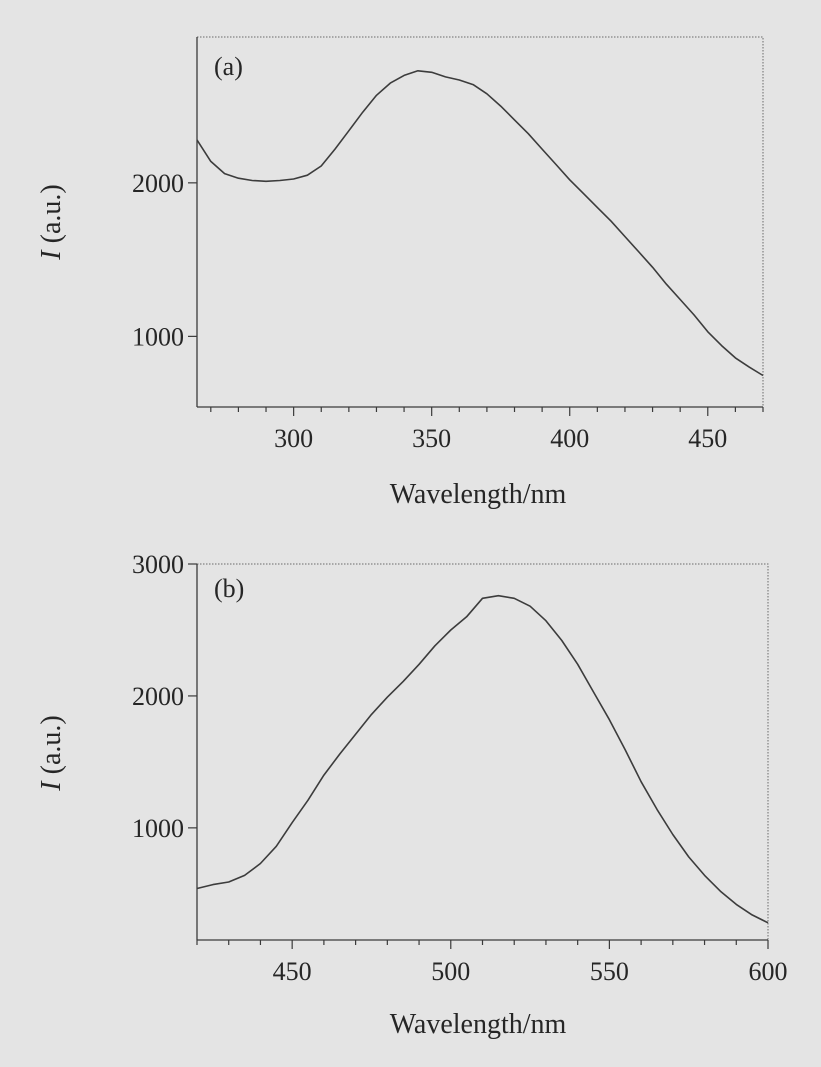 Image resolution: width=821 pixels, height=1067 pixels. What do you see at coordinates (478, 494) in the screenshot?
I see `x-axis-title-a: Wavelength/nm` at bounding box center [478, 494].